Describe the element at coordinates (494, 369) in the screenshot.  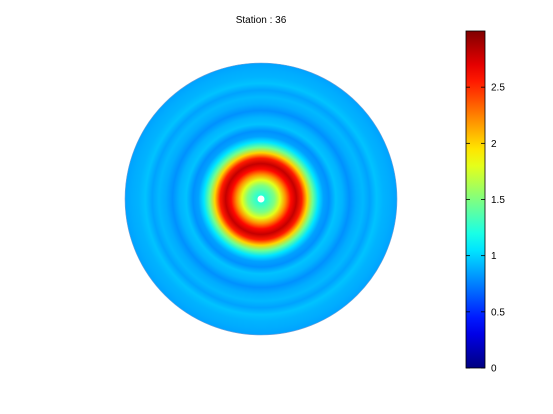
I see `colorbar-tick-label: 0` at that location.